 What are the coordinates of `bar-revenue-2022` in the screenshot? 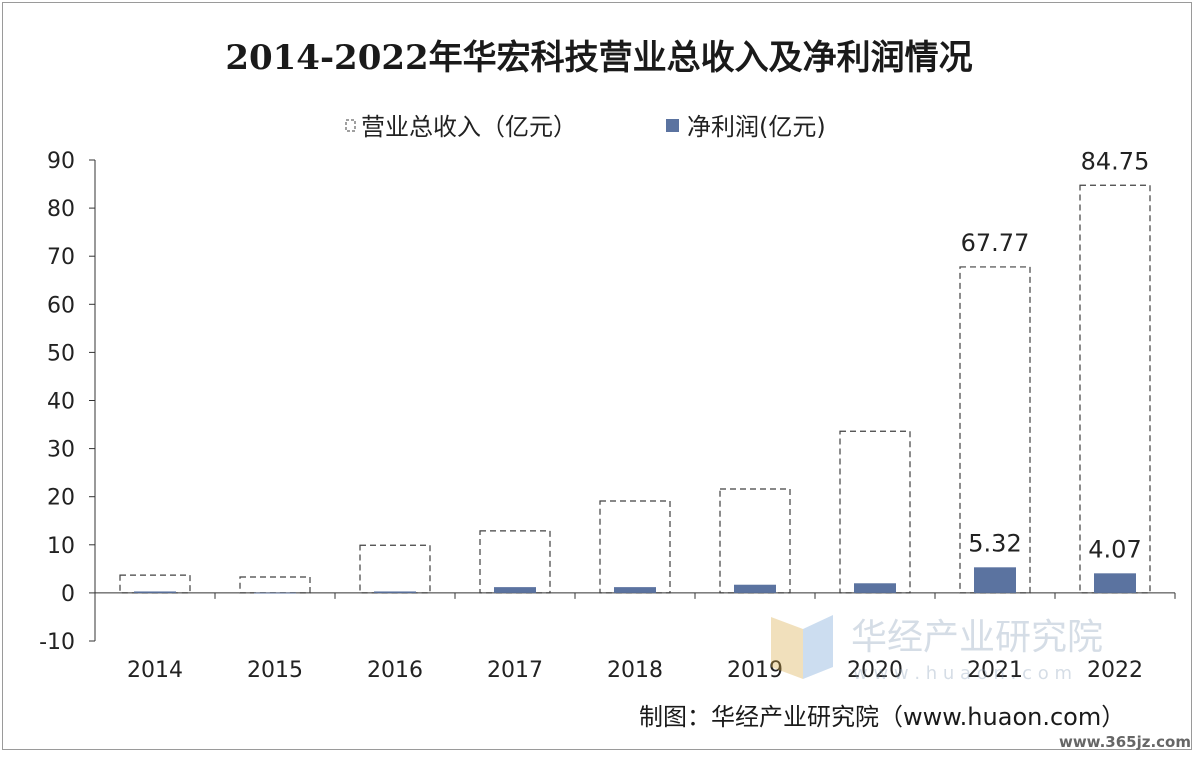 It's located at (1115, 389).